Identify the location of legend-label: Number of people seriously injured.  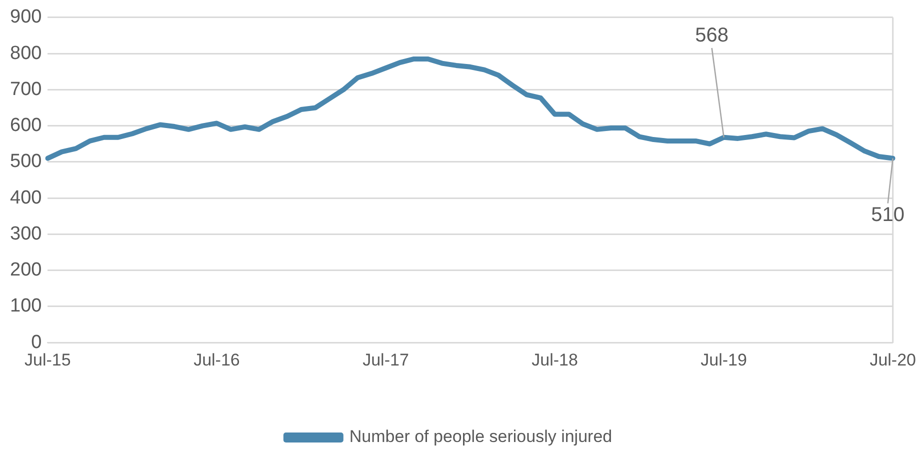
(480, 436).